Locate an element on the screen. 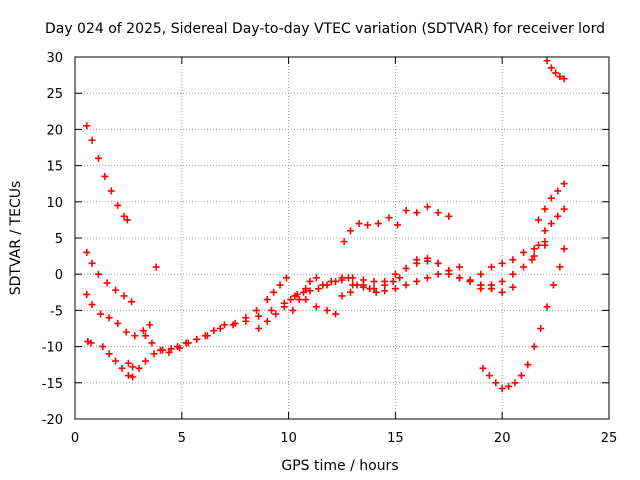 This screenshot has height=480, width=640. x-tick-label: 20 is located at coordinates (502, 438).